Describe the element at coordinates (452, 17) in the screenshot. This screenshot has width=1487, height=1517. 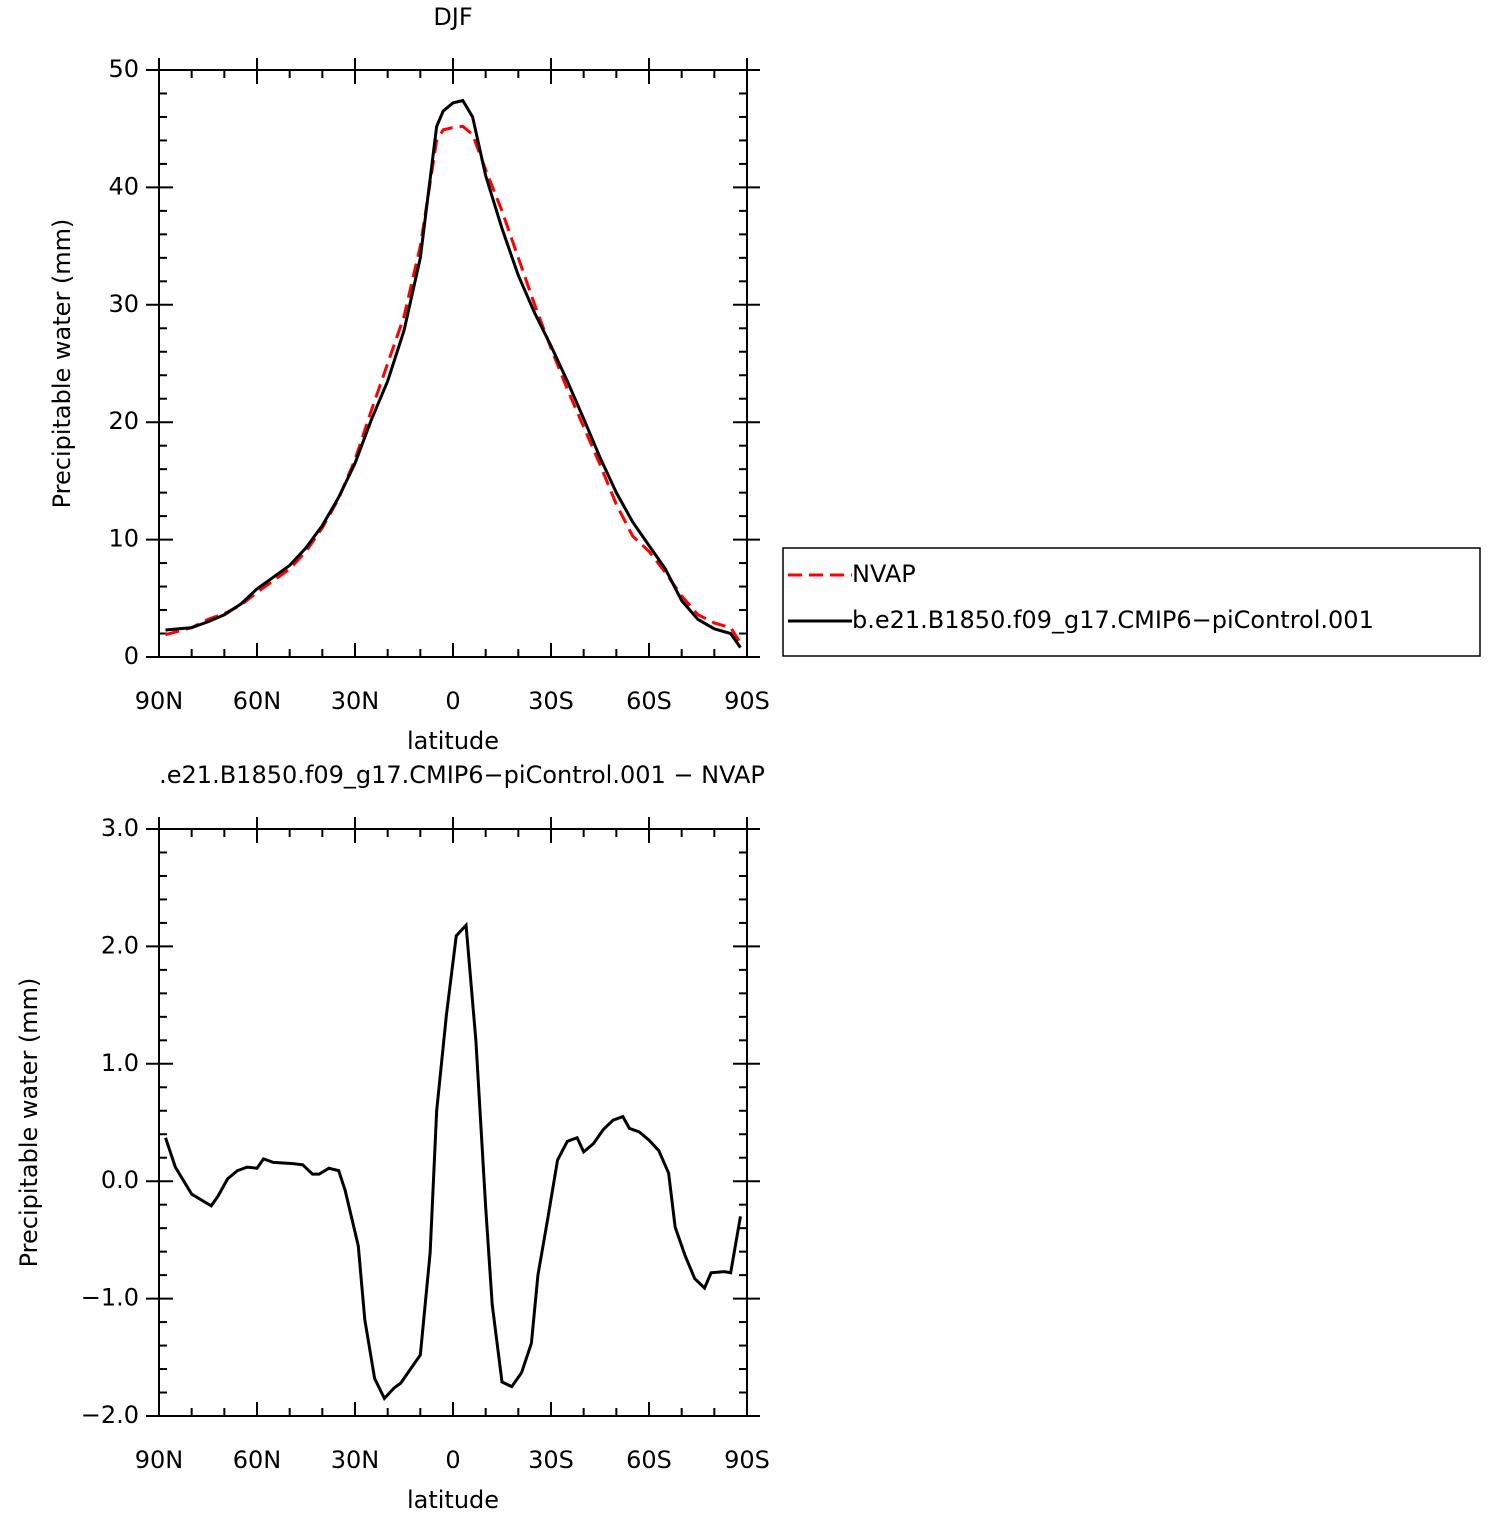
I see `chart-title: DJF` at that location.